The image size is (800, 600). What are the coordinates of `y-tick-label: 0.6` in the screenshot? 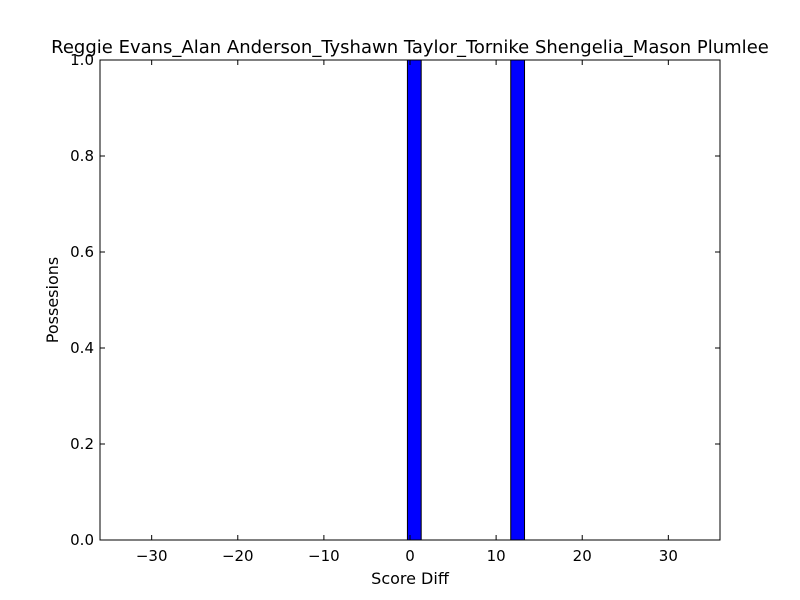 It's located at (82, 252).